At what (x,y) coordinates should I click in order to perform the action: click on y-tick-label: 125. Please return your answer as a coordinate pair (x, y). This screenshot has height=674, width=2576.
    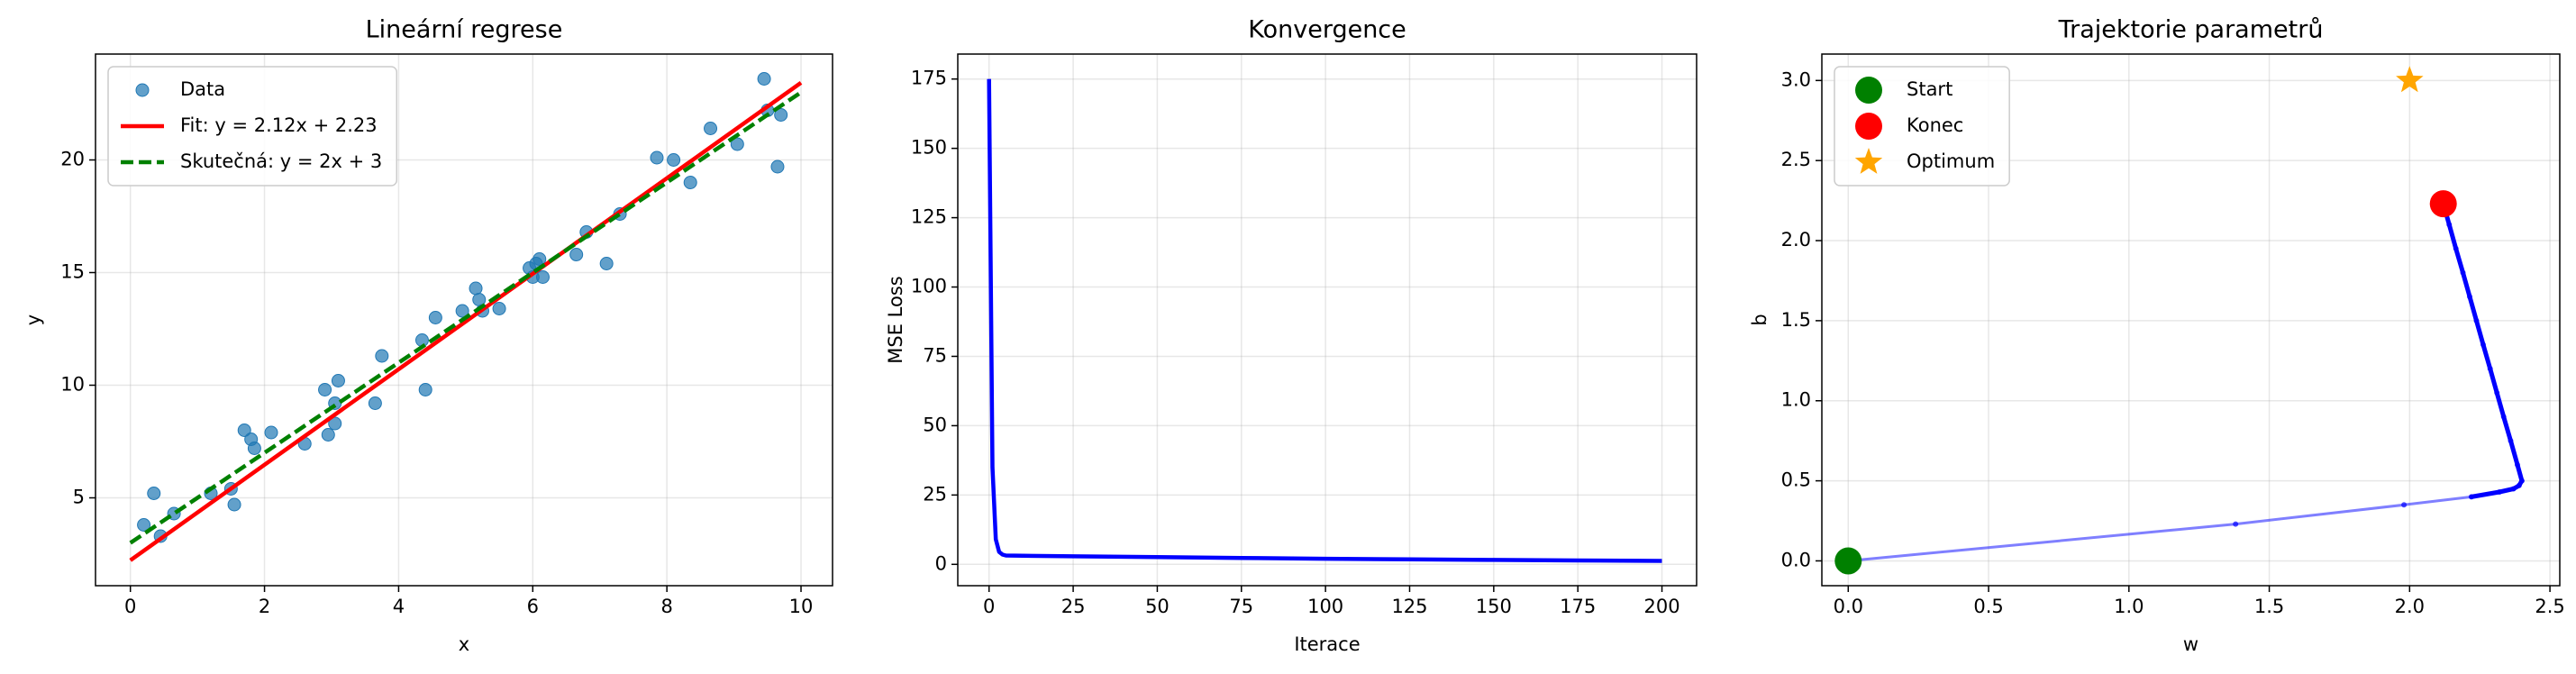
    Looking at the image, I should click on (929, 217).